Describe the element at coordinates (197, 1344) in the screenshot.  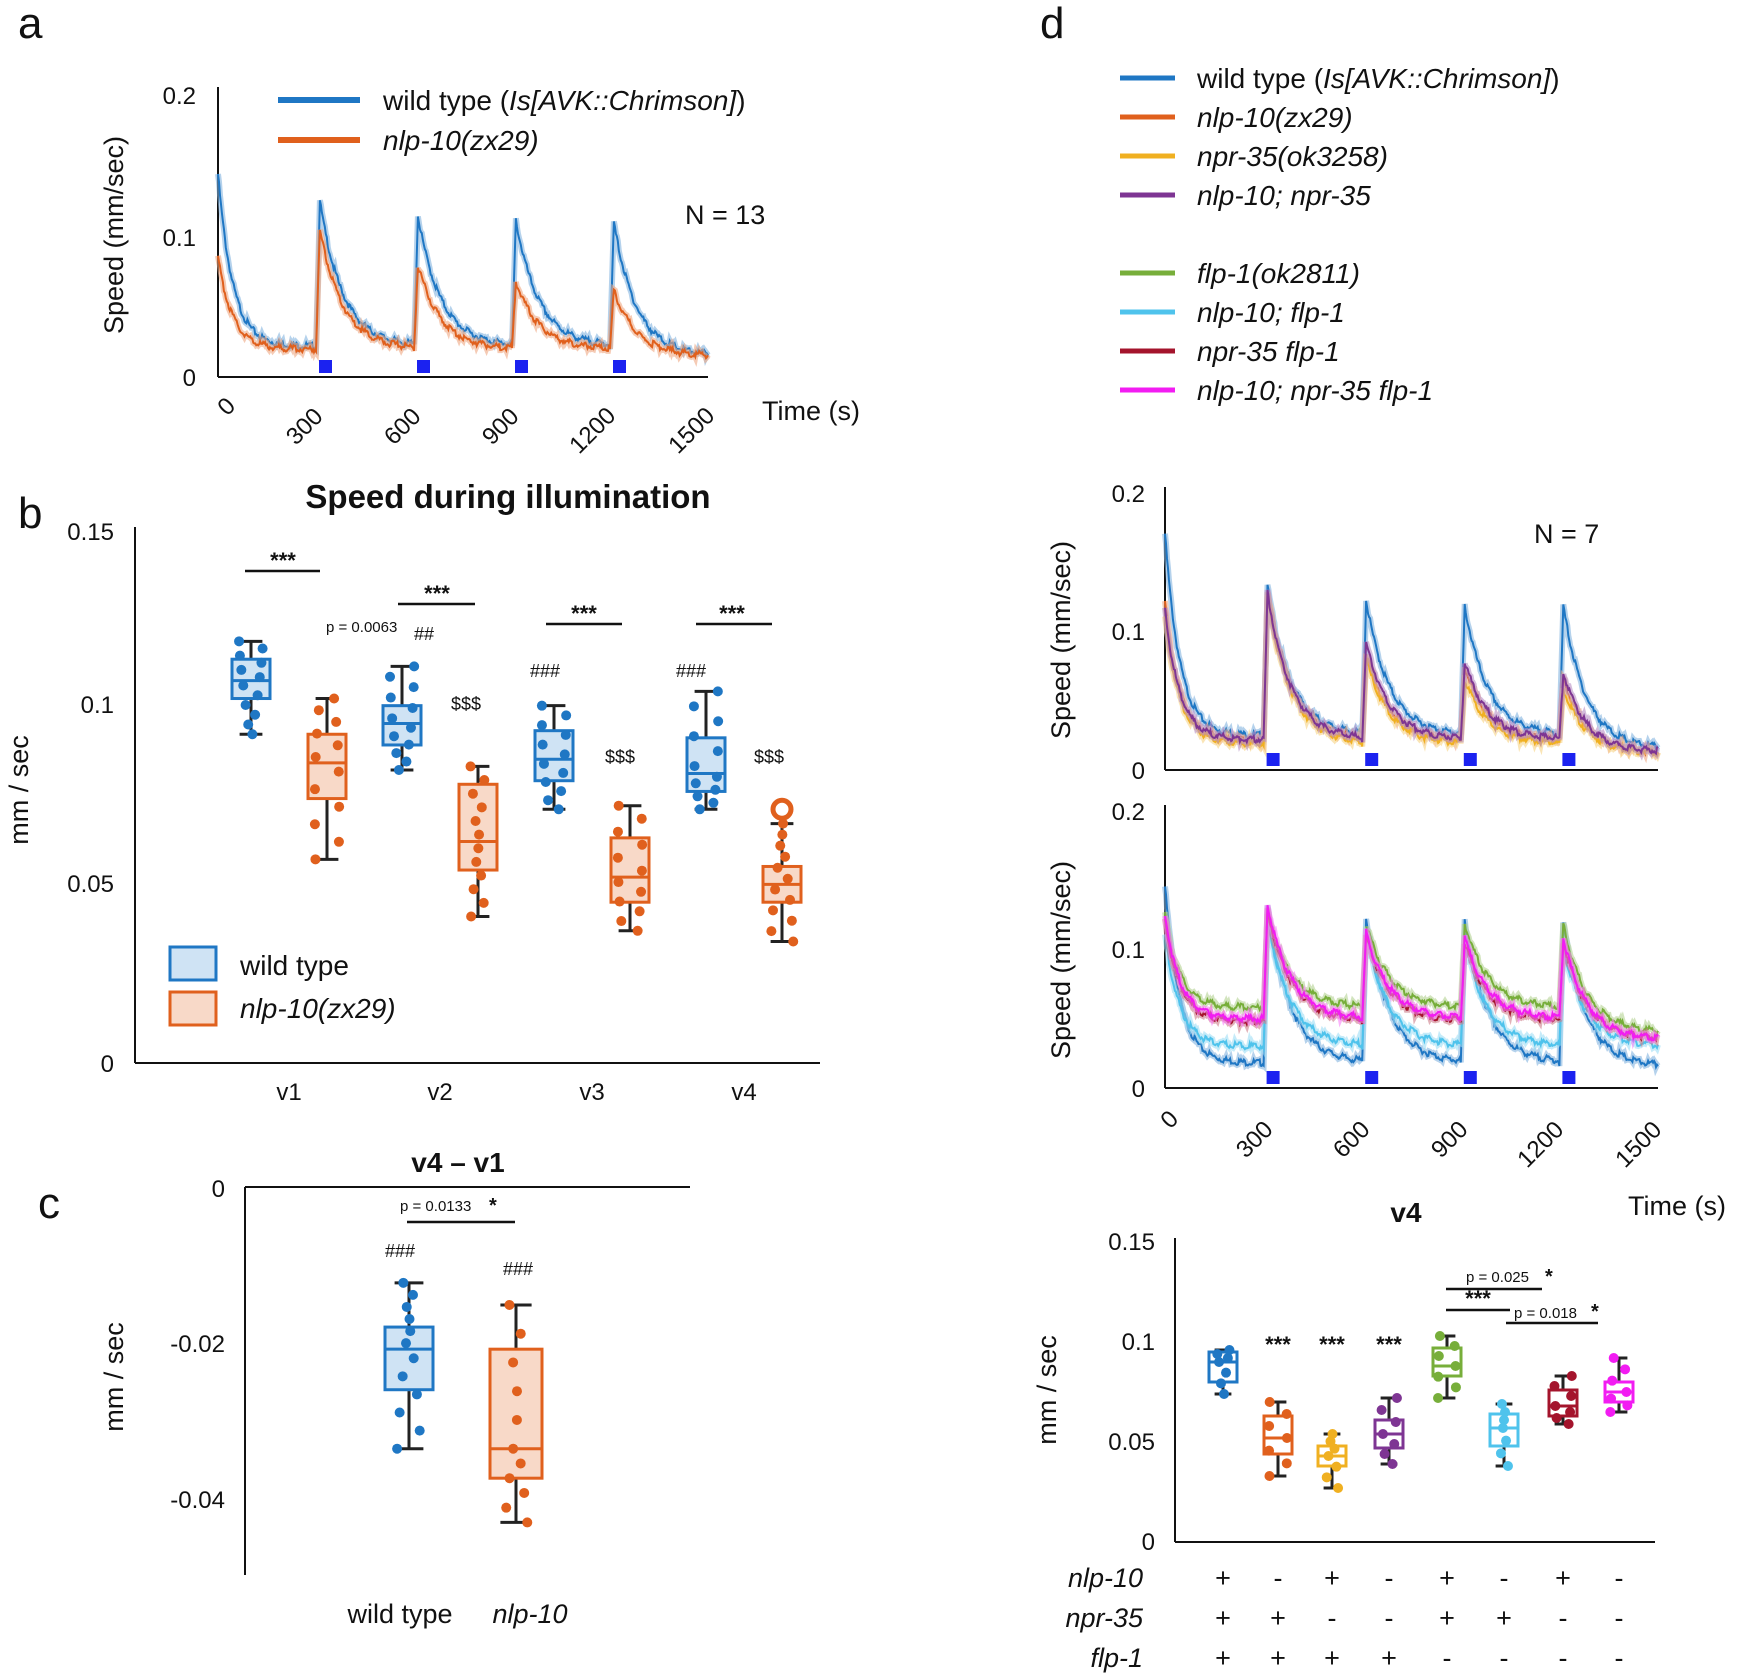
I see `c-ytick-neg0.02: -0.02` at that location.